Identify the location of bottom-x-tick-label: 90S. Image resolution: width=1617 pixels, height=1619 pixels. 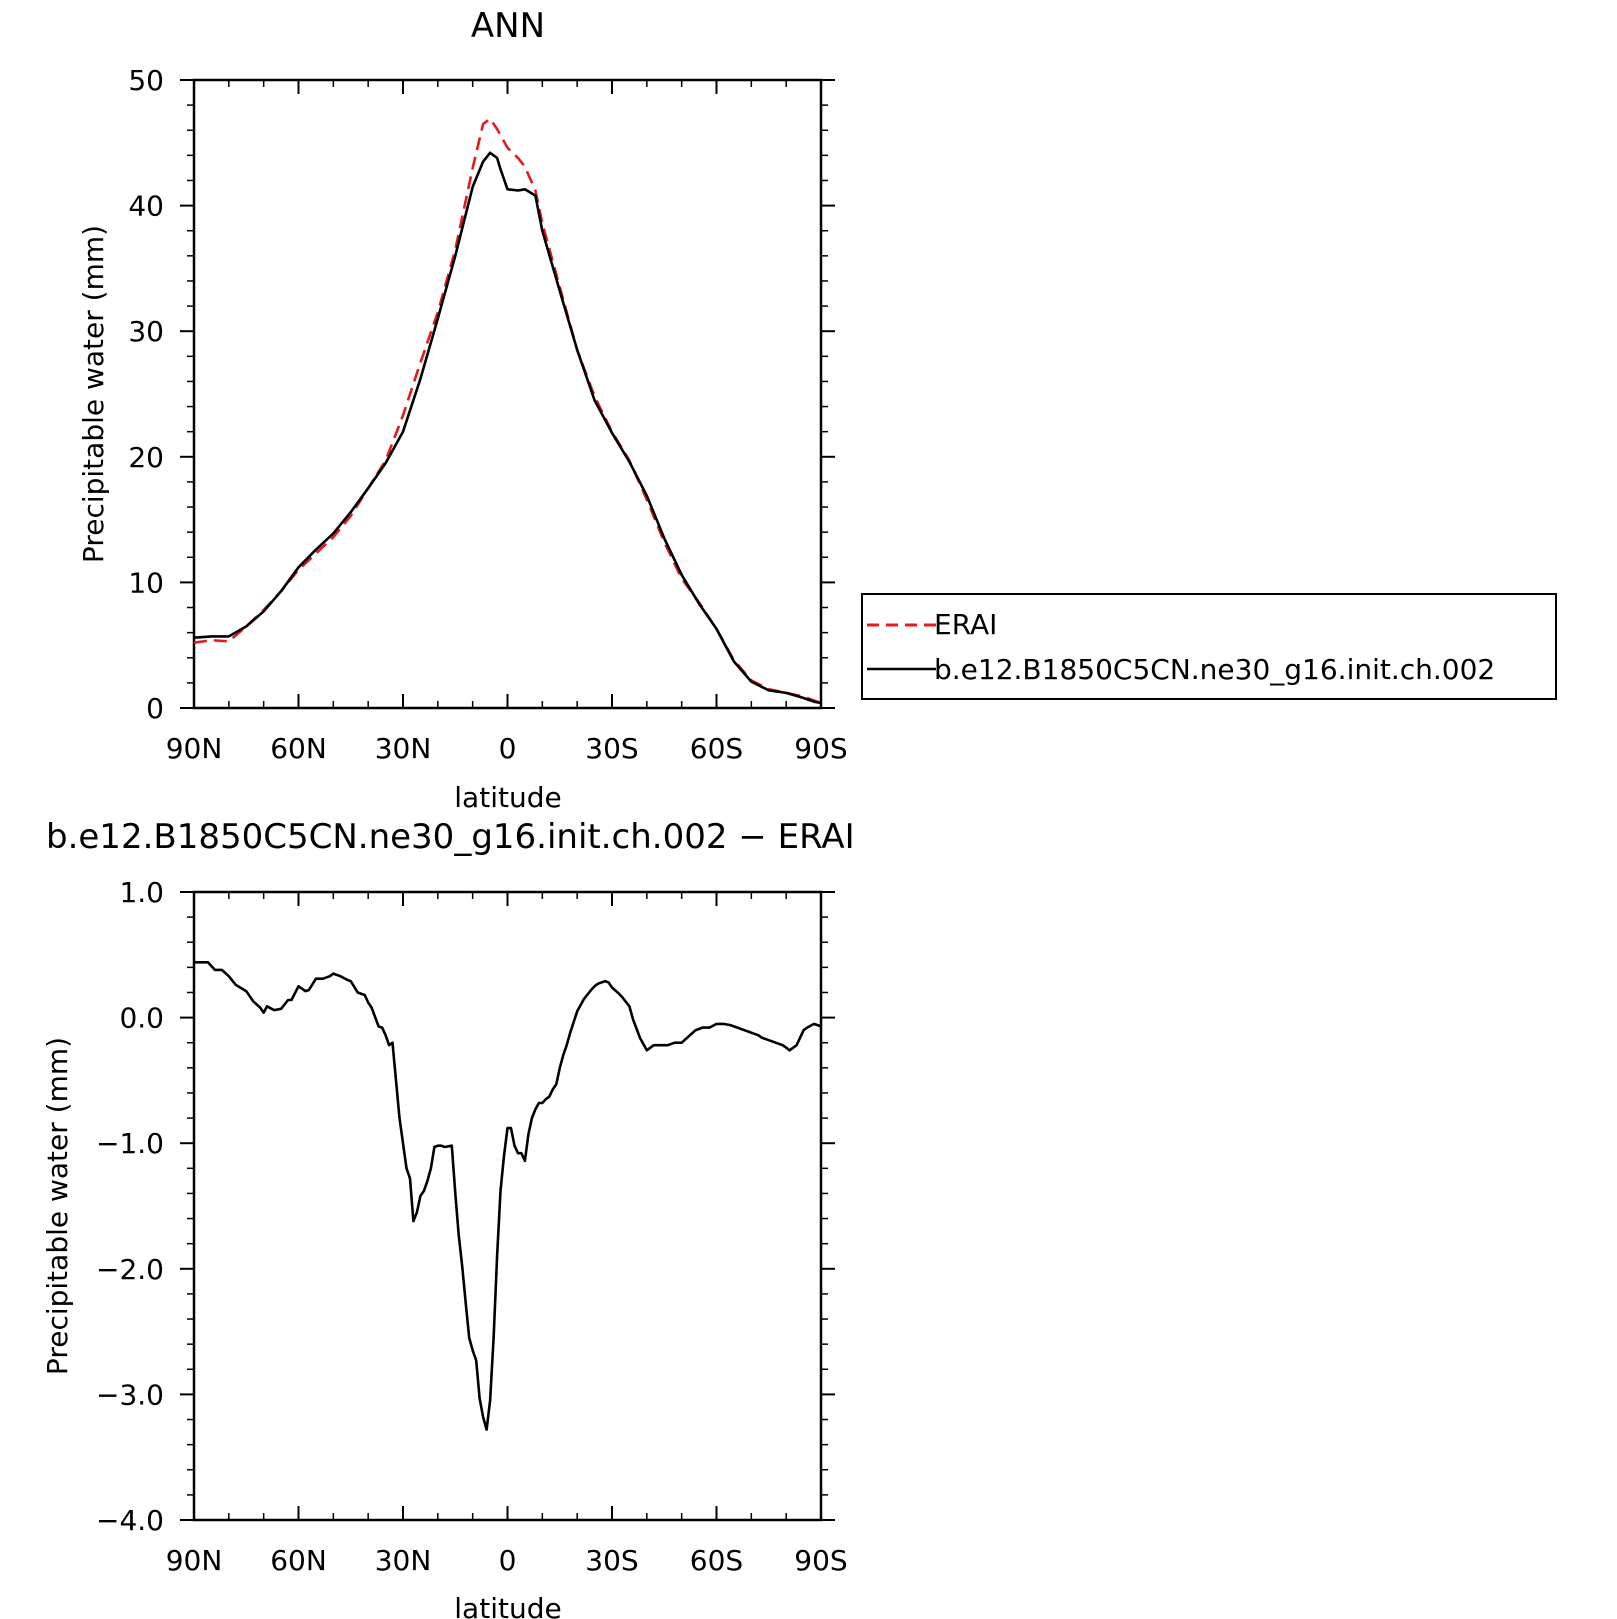
(820, 1560).